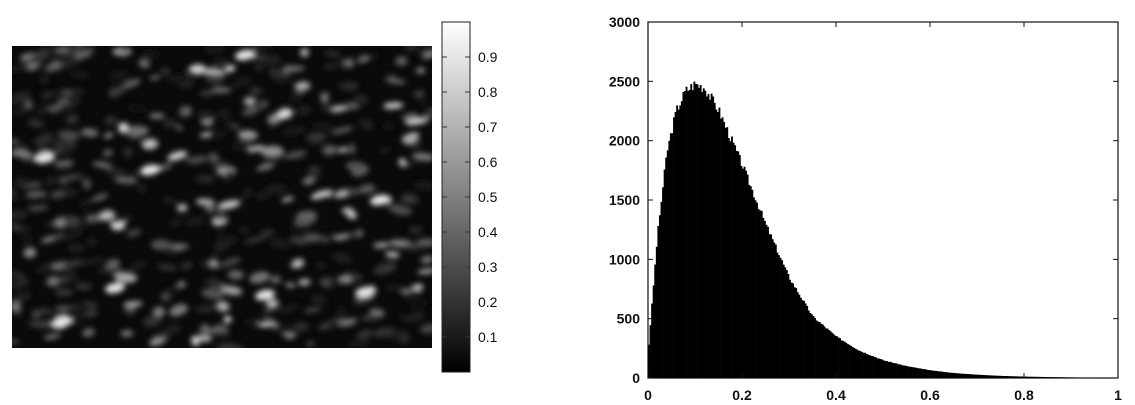 The height and width of the screenshot is (405, 1135). I want to click on y-tick-label: 500, so click(629, 319).